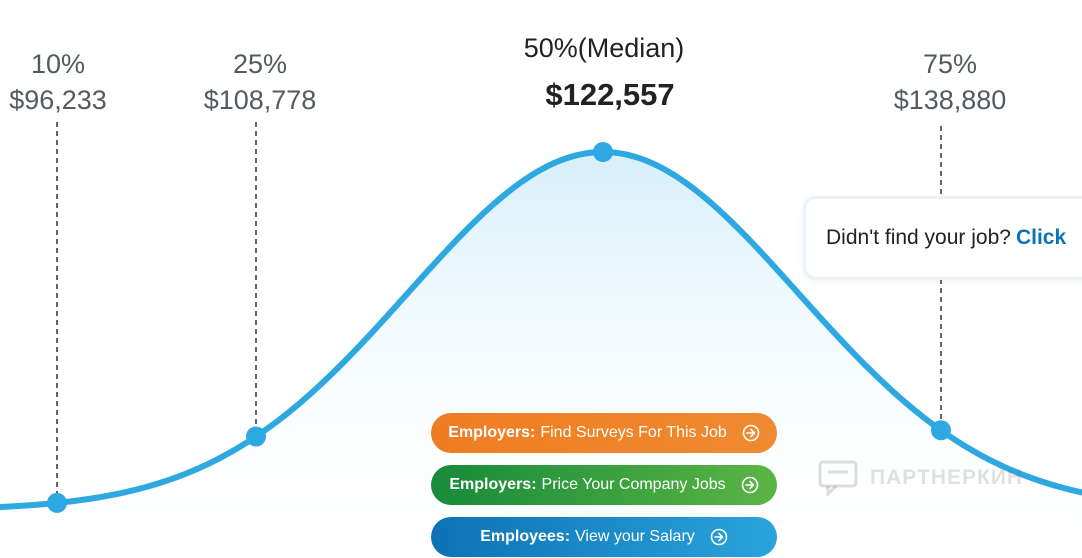 The height and width of the screenshot is (558, 1082). Describe the element at coordinates (604, 48) in the screenshot. I see `median-percent: 50%(Median)` at that location.